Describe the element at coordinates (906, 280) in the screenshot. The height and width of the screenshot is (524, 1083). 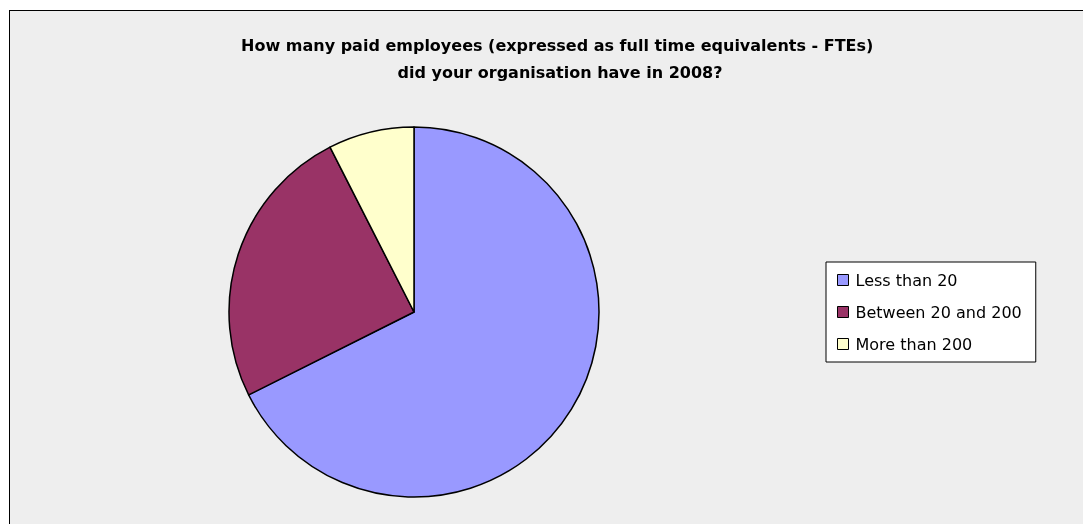
I see `legend-label: Less than 20` at that location.